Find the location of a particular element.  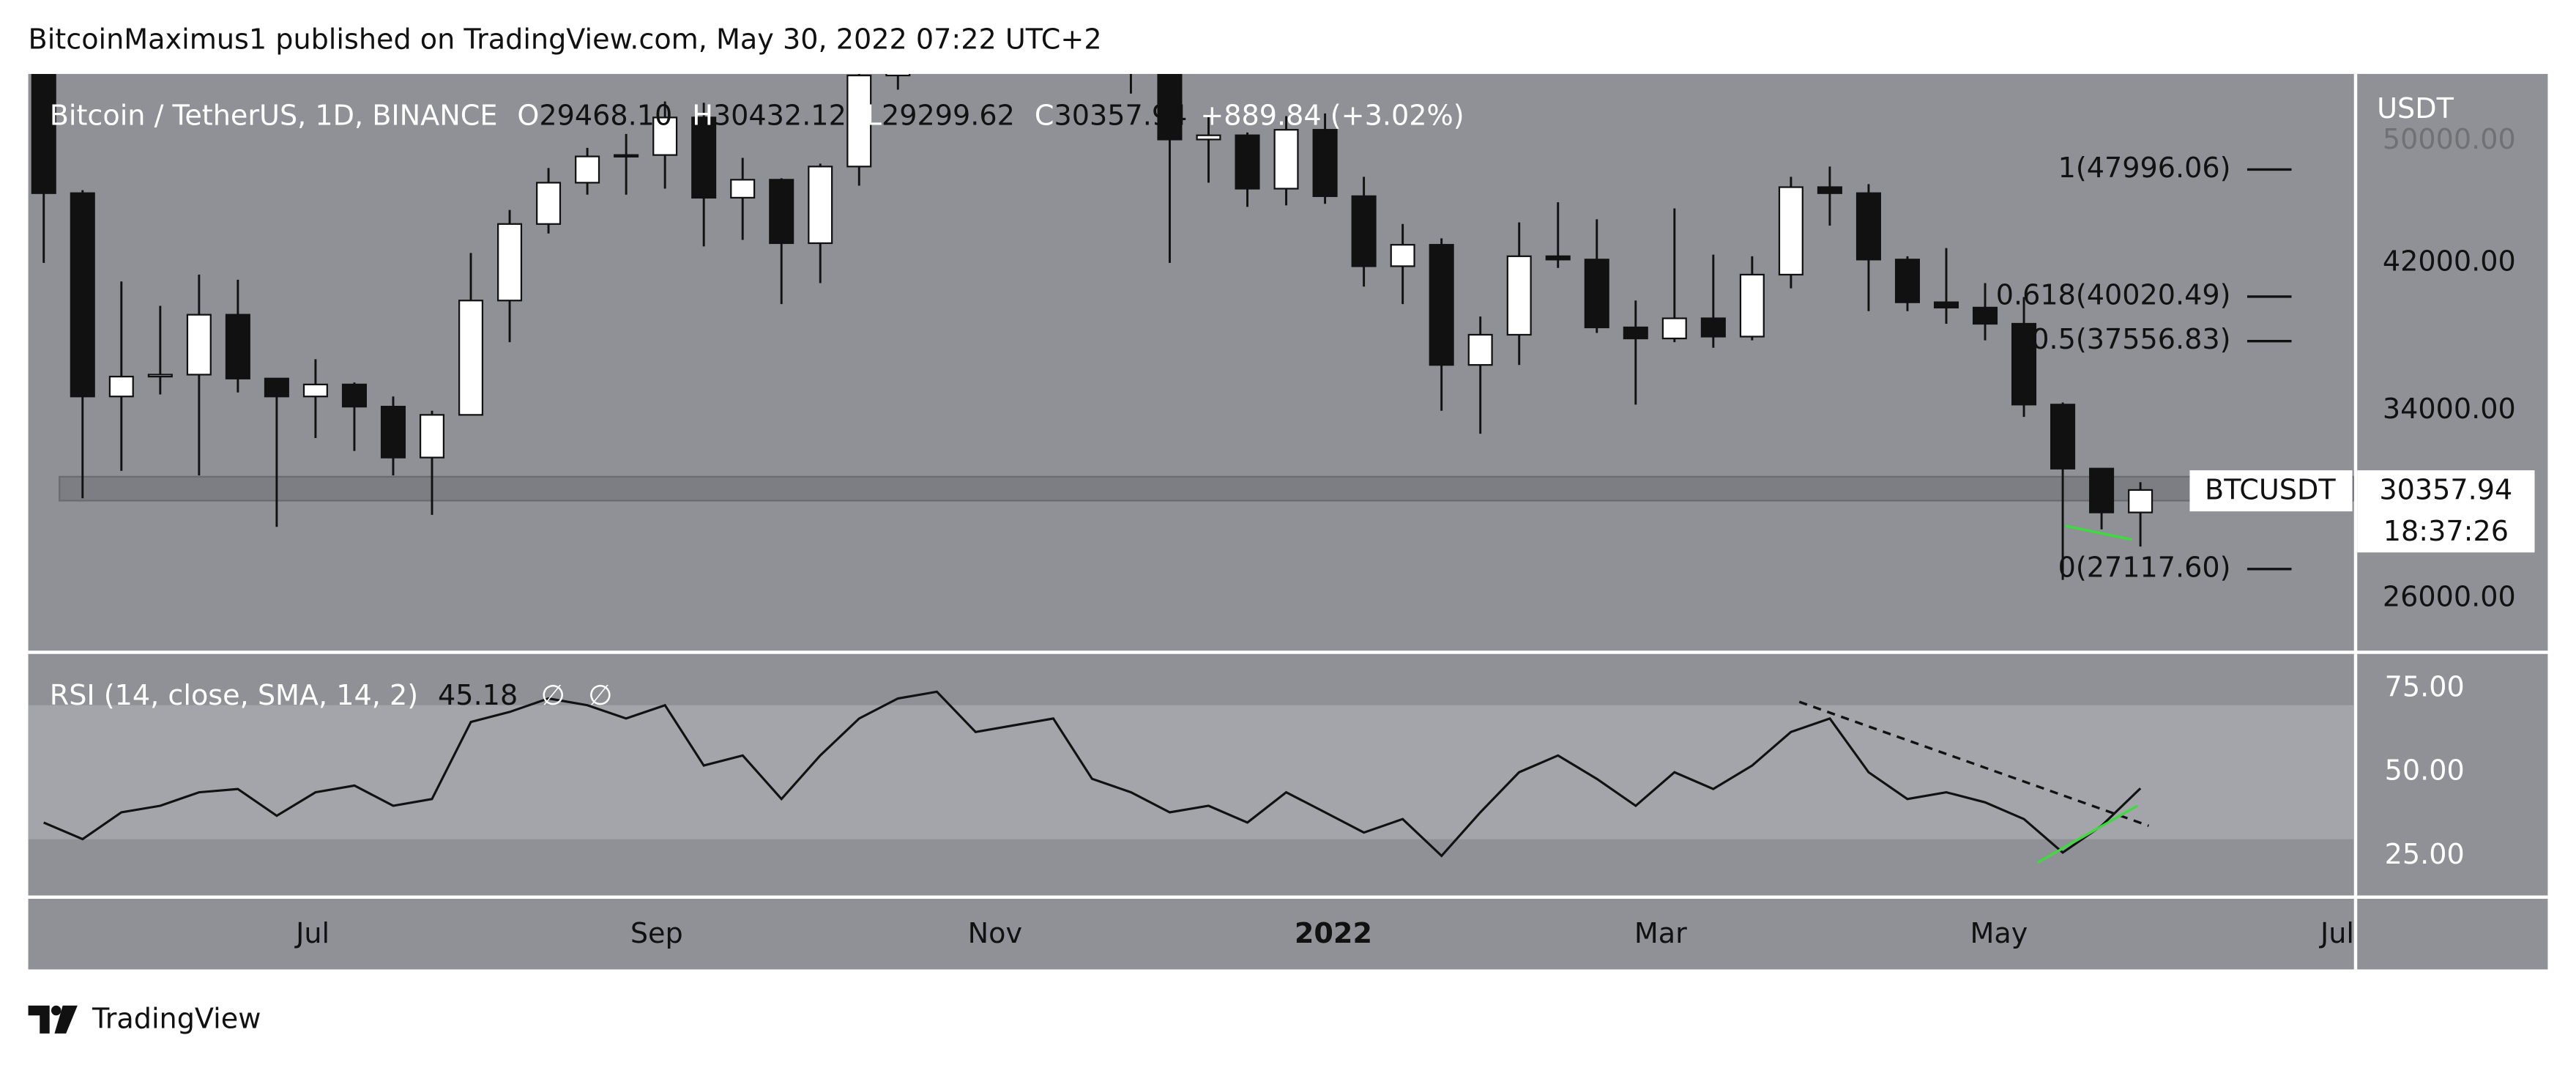

legend-symbol: Bitcoin / TetherUS, 1D, BINANCE is located at coordinates (274, 115).